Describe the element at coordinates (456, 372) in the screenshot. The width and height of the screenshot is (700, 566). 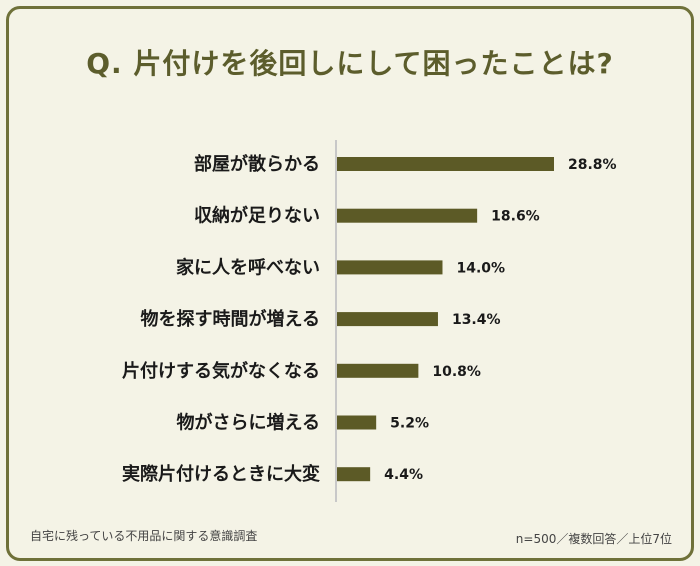
I see `value-label: 10.8%` at that location.